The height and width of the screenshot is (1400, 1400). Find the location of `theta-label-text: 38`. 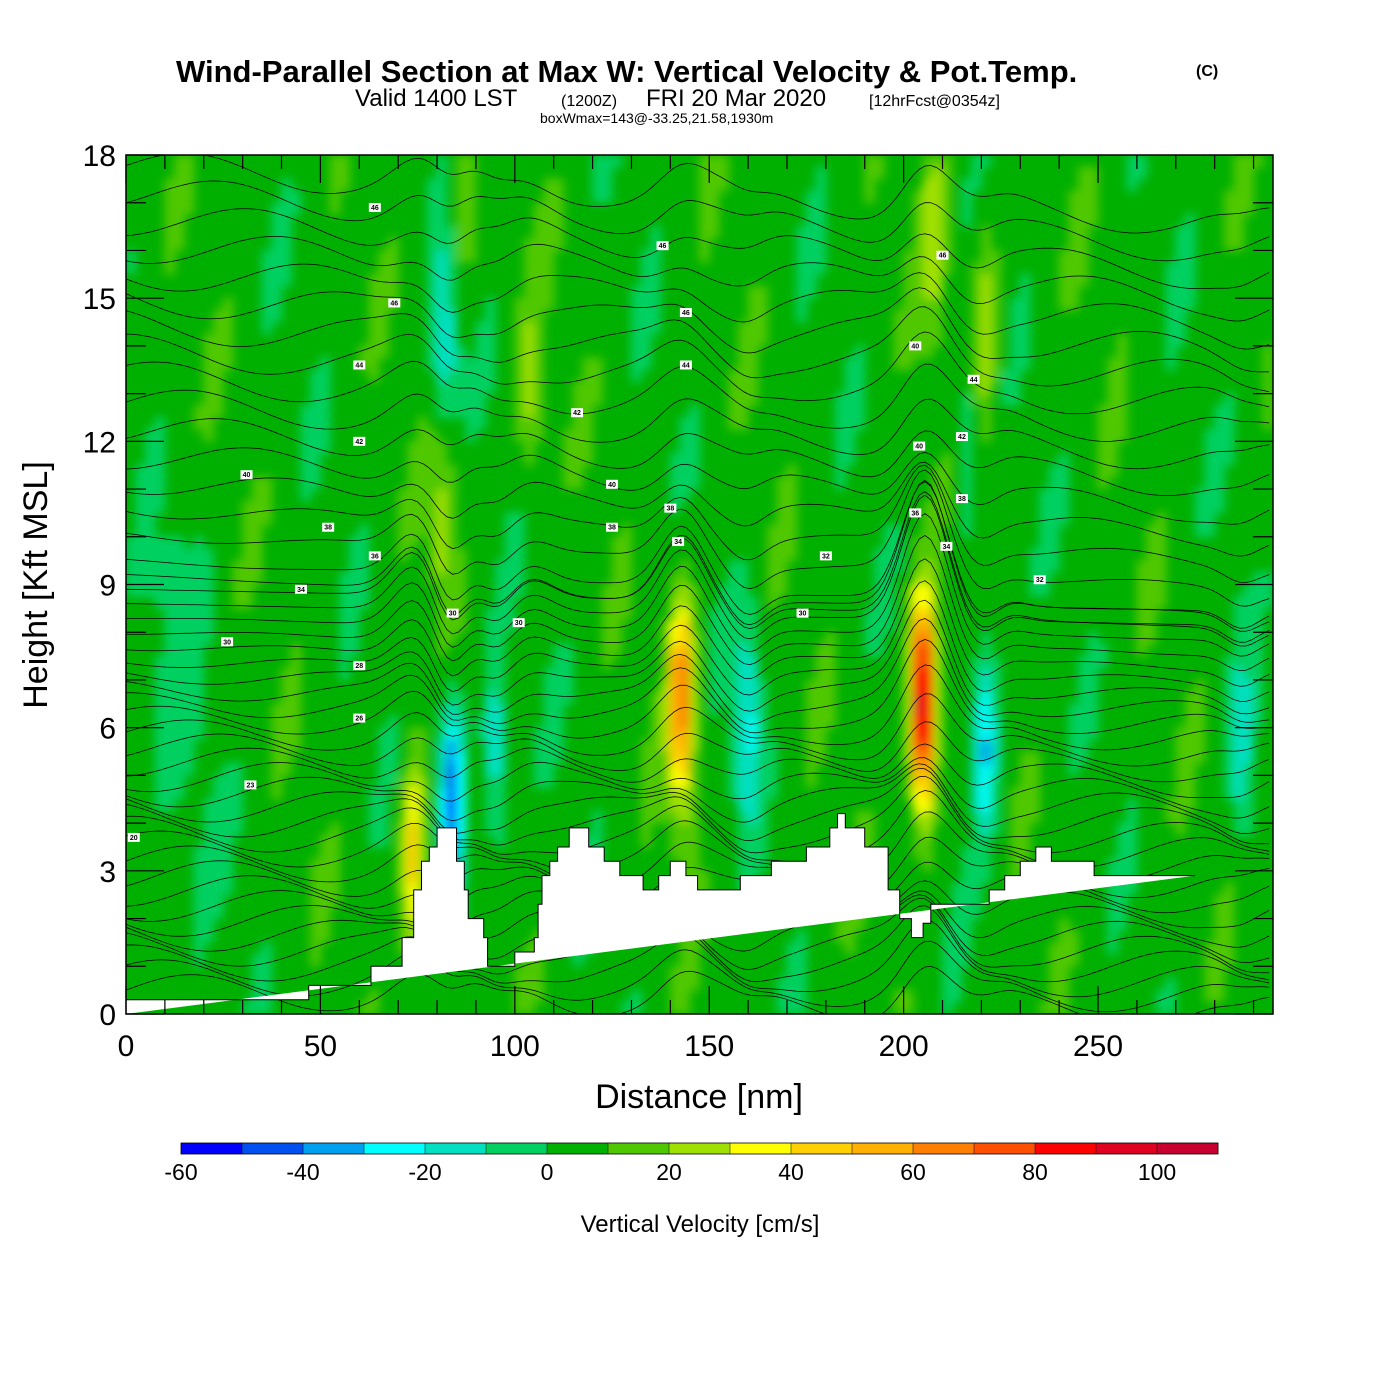

theta-label-text: 38 is located at coordinates (612, 528).